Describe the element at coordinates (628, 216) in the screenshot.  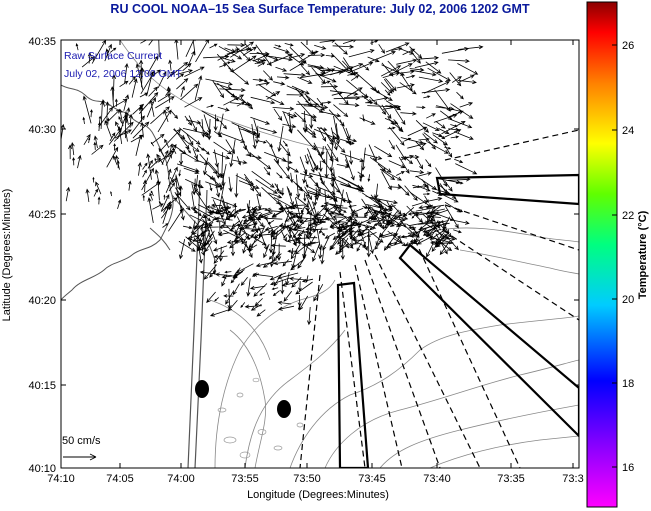
I see `colorbar-tick-label: 22` at that location.